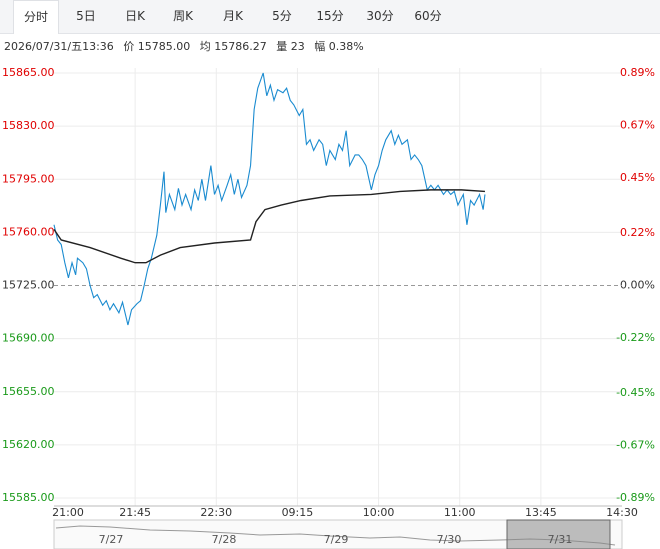  I want to click on info-avg: 均 15786.27, so click(233, 46).